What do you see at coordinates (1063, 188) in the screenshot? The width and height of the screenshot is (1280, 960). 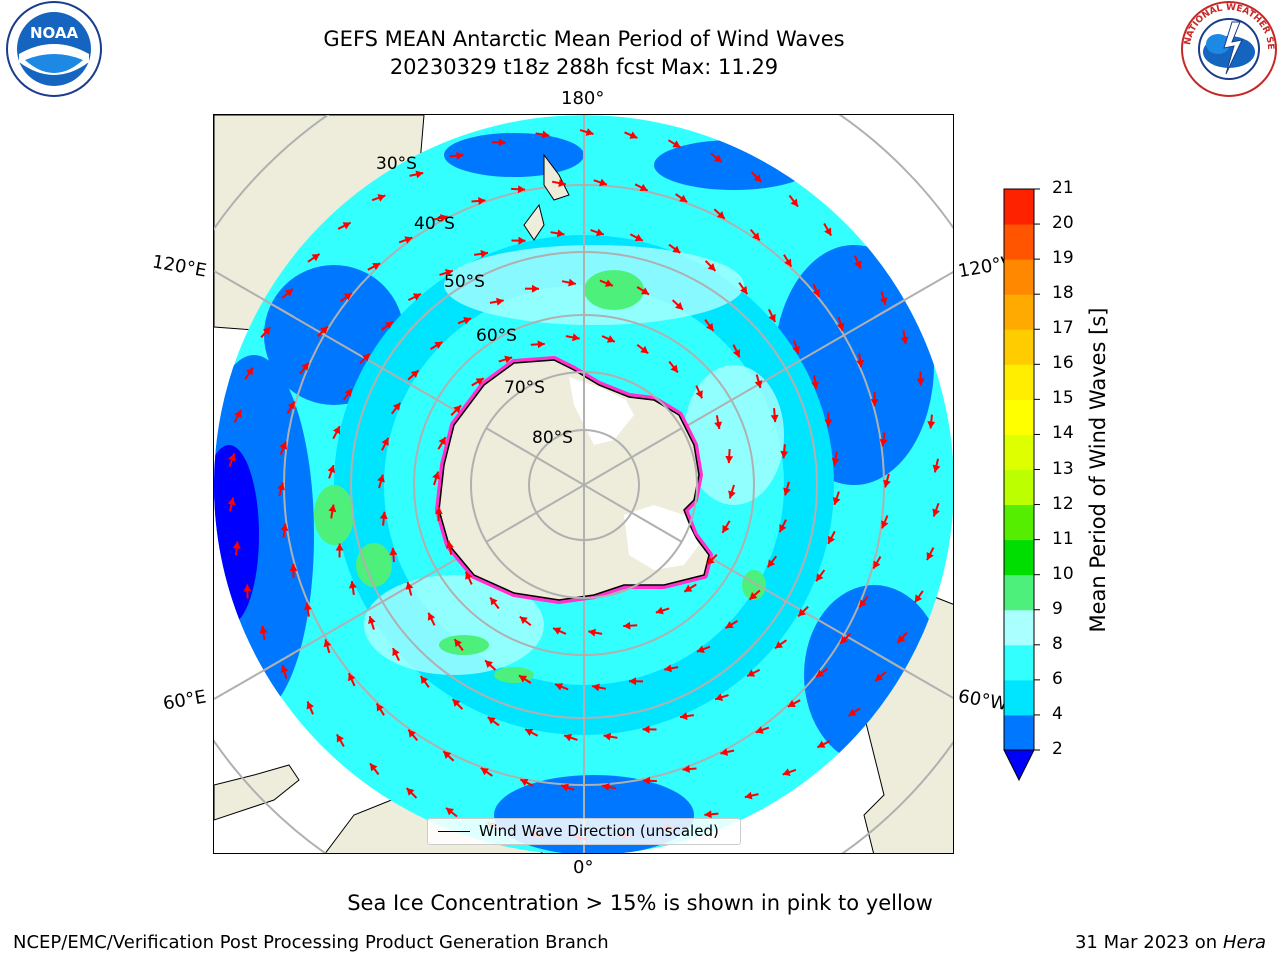 I see `colorbar-tick-label: 21` at bounding box center [1063, 188].